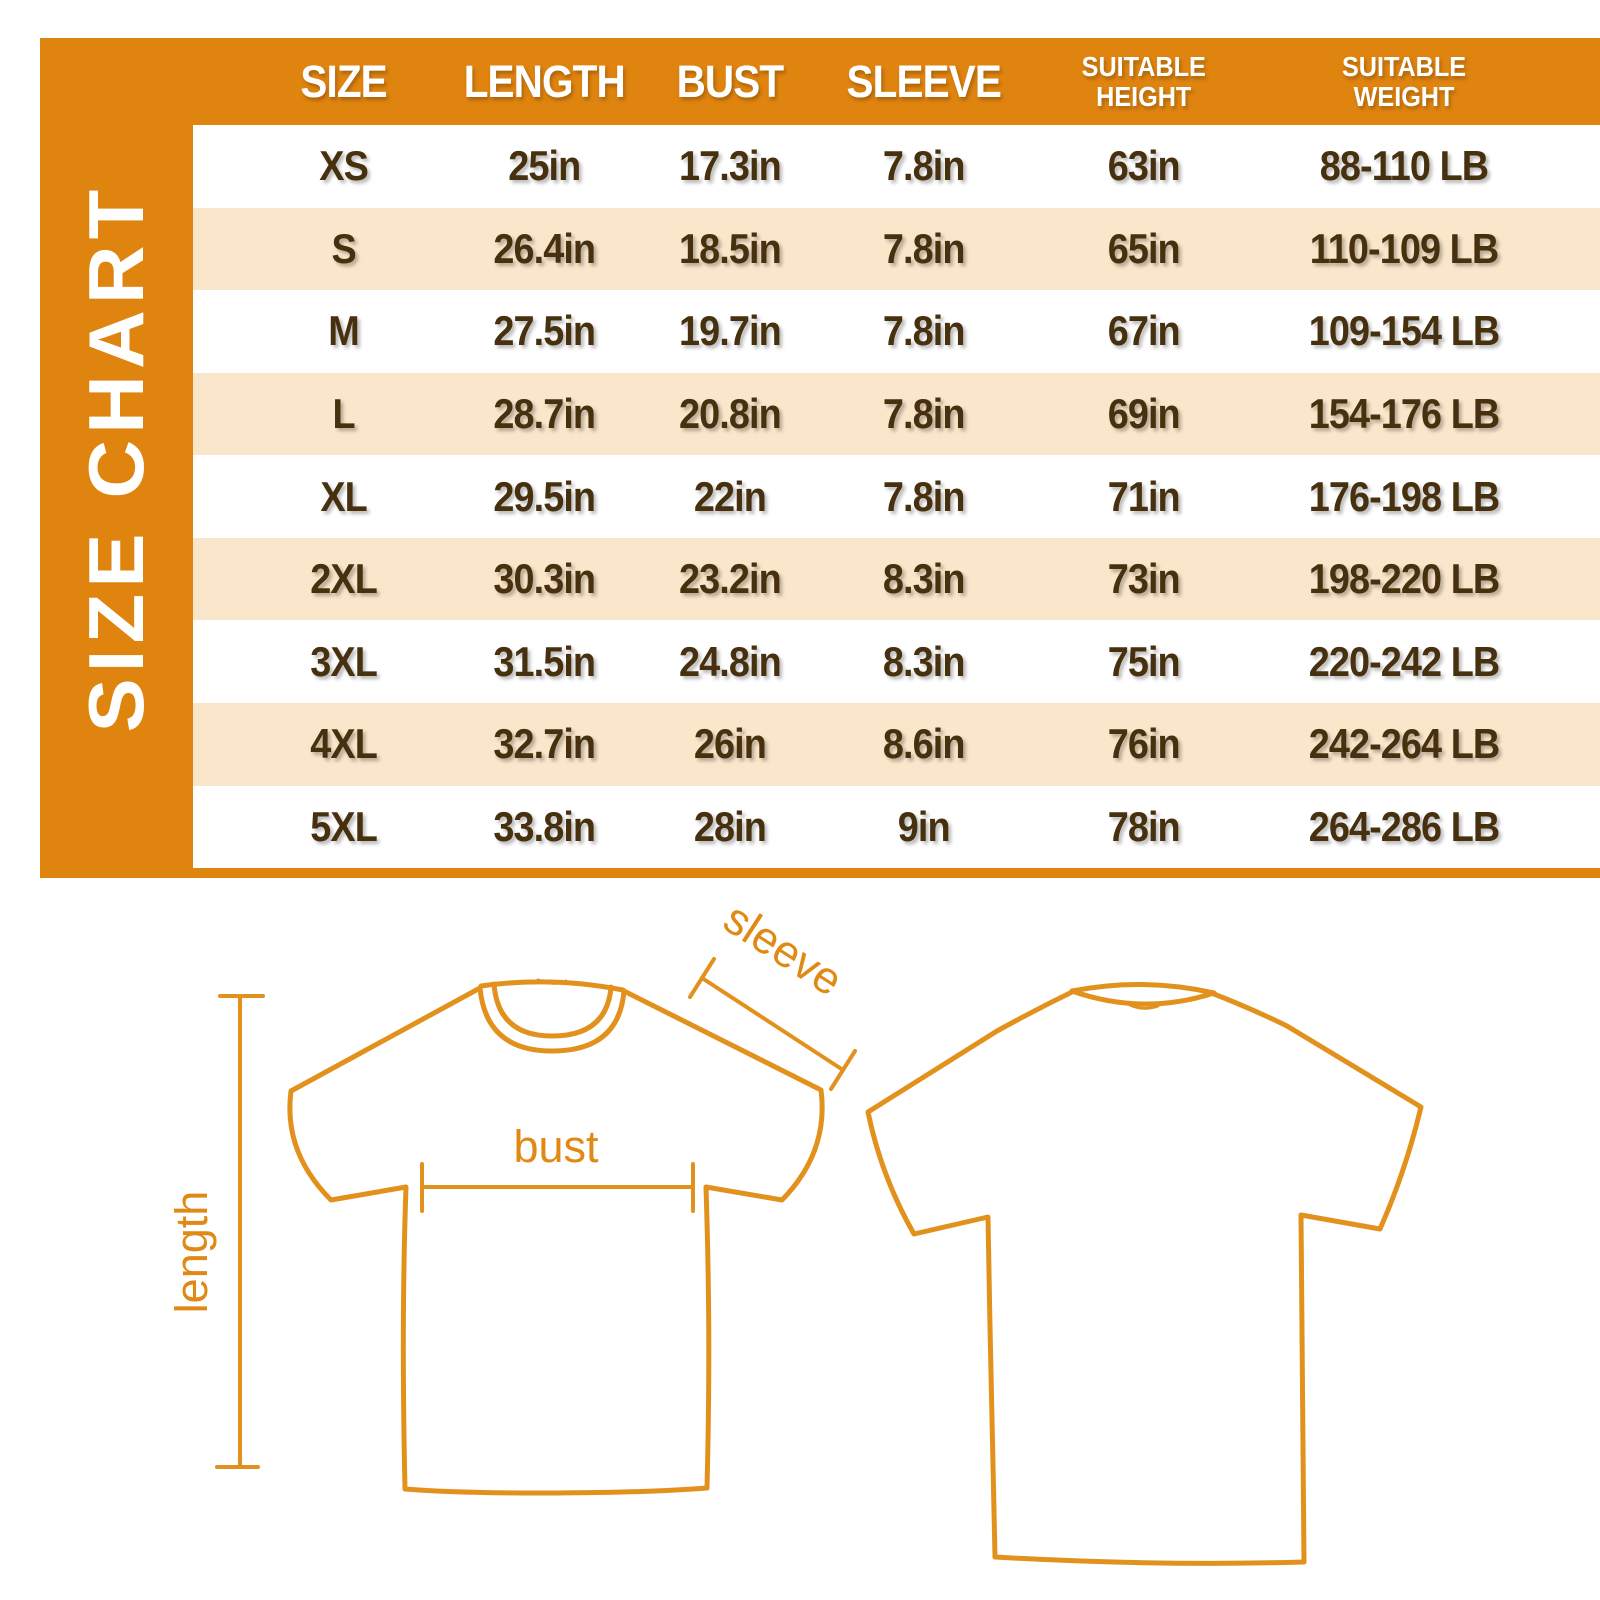  I want to click on table-row-xl: XL 29.5in 22in 7.8in 71in 176-198 LB, so click(896, 496).